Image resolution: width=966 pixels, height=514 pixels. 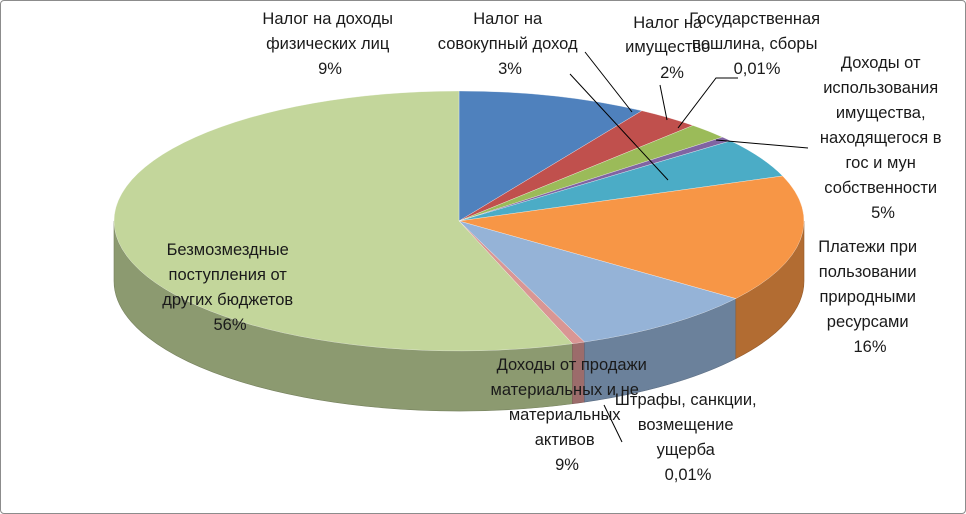 I want to click on slice-label-2-line2: имущество, so click(x=667, y=47).